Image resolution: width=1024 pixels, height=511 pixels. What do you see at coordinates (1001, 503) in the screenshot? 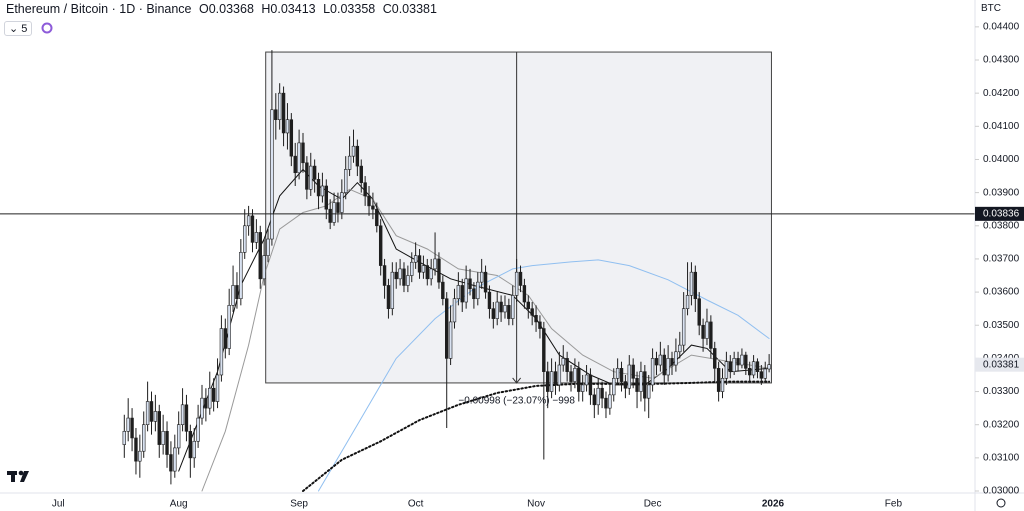
I see `settings-icon` at bounding box center [1001, 503].